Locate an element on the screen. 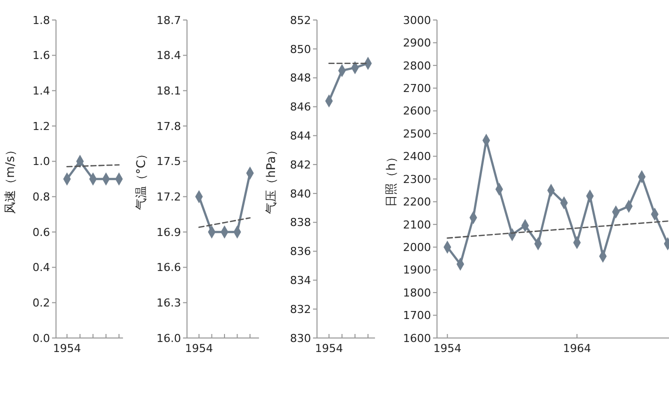 This screenshot has width=669, height=395. y-tick-label: 18.4 is located at coordinates (168, 55).